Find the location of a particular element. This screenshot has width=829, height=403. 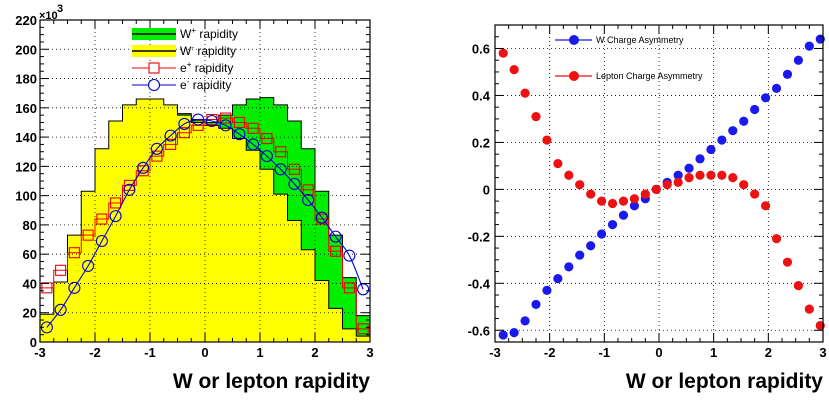

left-legend-label: W+ rapidity is located at coordinates (209, 33).